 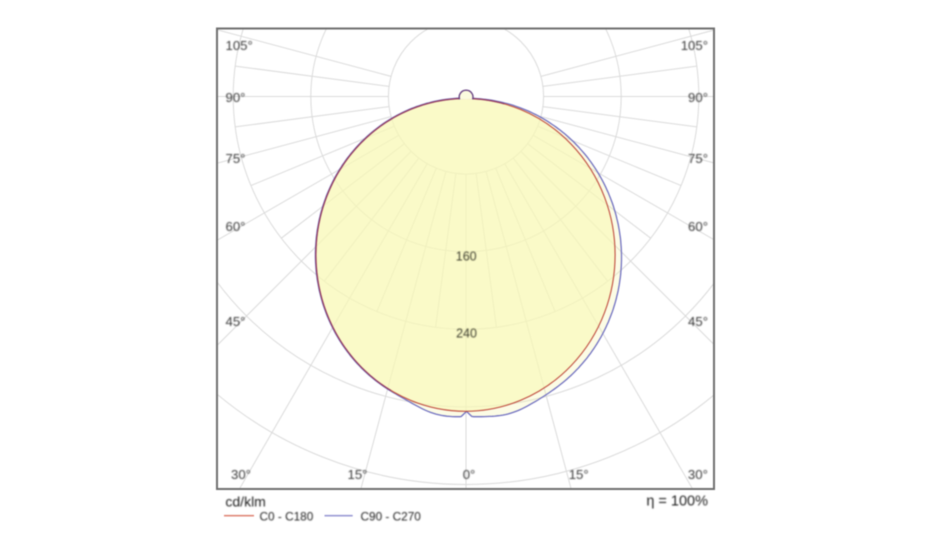 What do you see at coordinates (677, 502) in the screenshot?
I see `svg-text: η = 100%` at bounding box center [677, 502].